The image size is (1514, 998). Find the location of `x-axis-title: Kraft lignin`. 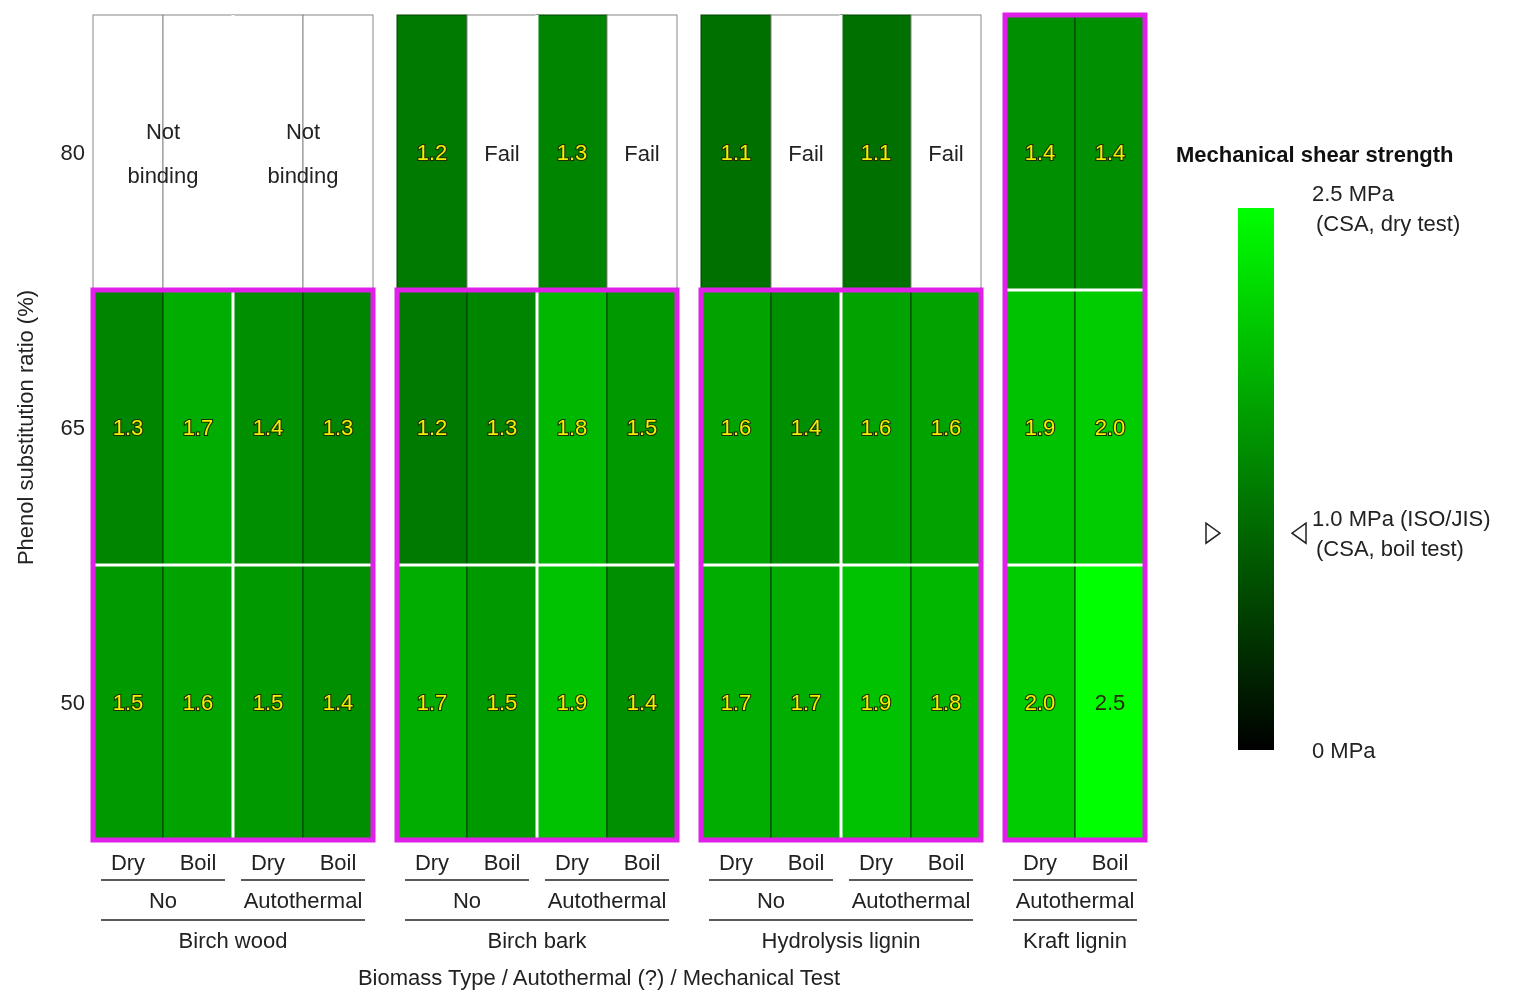

x-axis-title: Kraft lignin is located at coordinates (1075, 940).